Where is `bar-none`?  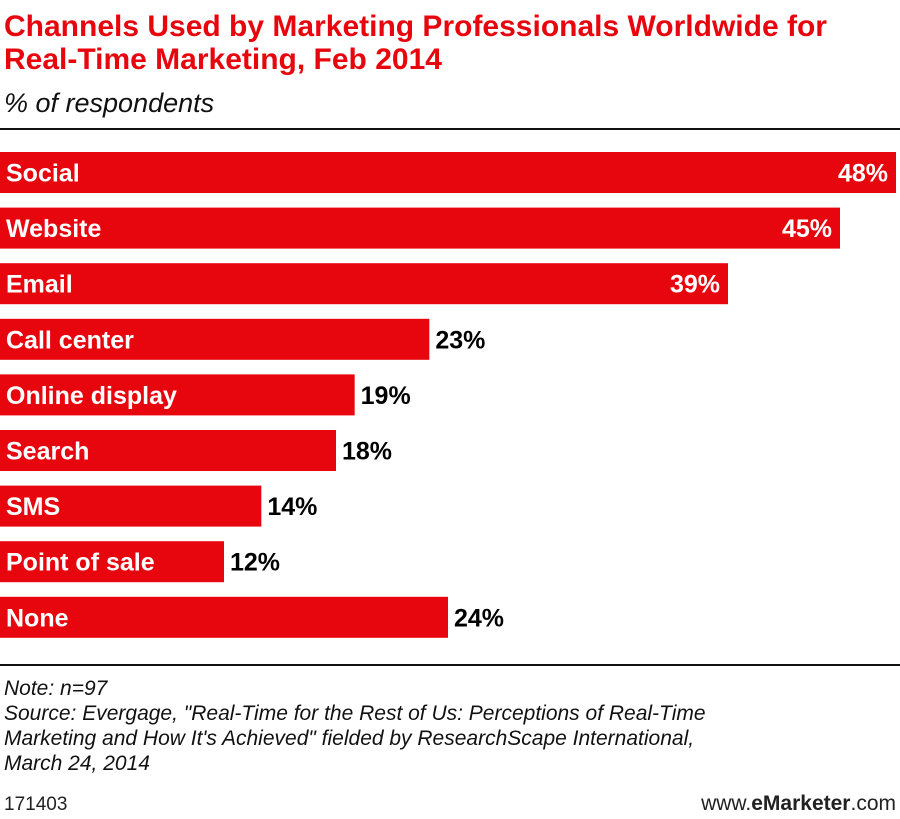 bar-none is located at coordinates (224, 617).